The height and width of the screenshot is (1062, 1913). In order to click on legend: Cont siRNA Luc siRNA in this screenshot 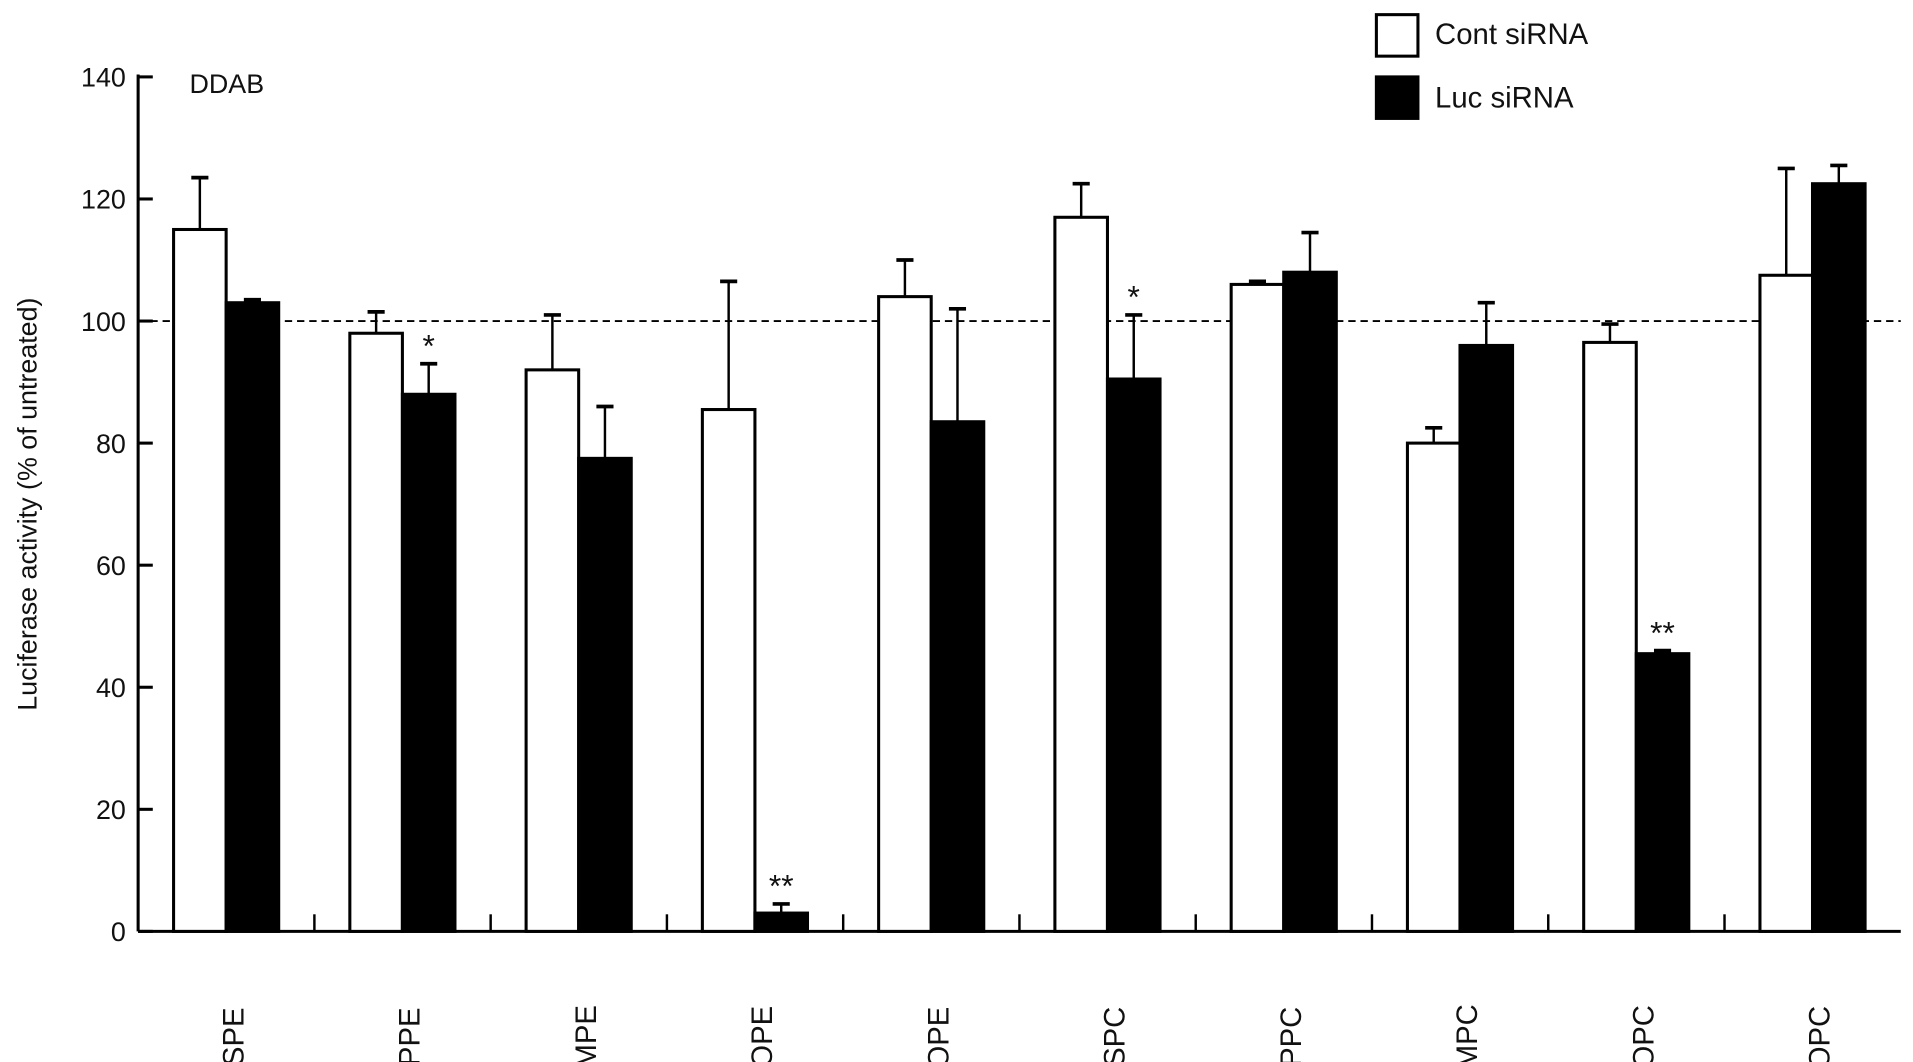, I will do `click(1481, 66)`.